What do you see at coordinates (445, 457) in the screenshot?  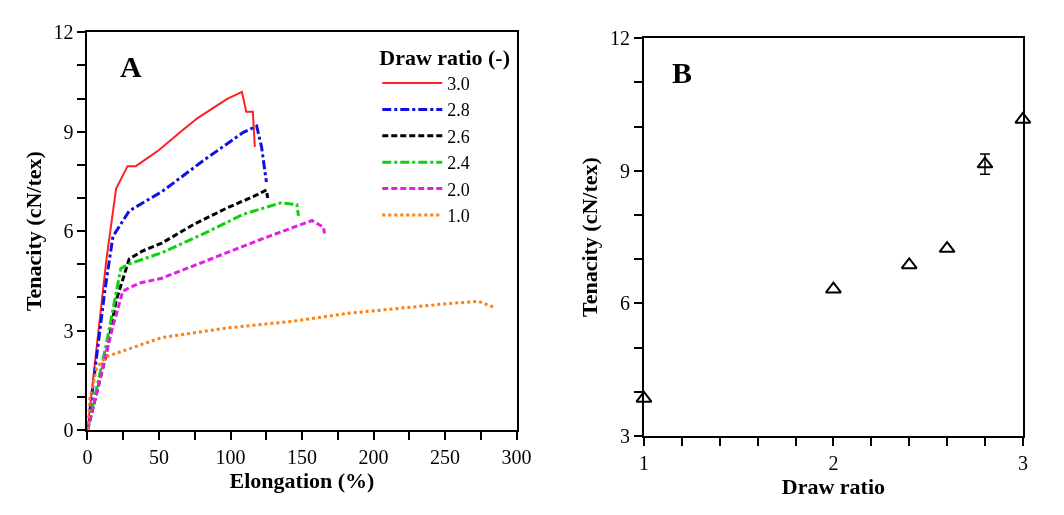 I see `x-tick-label: 250` at bounding box center [445, 457].